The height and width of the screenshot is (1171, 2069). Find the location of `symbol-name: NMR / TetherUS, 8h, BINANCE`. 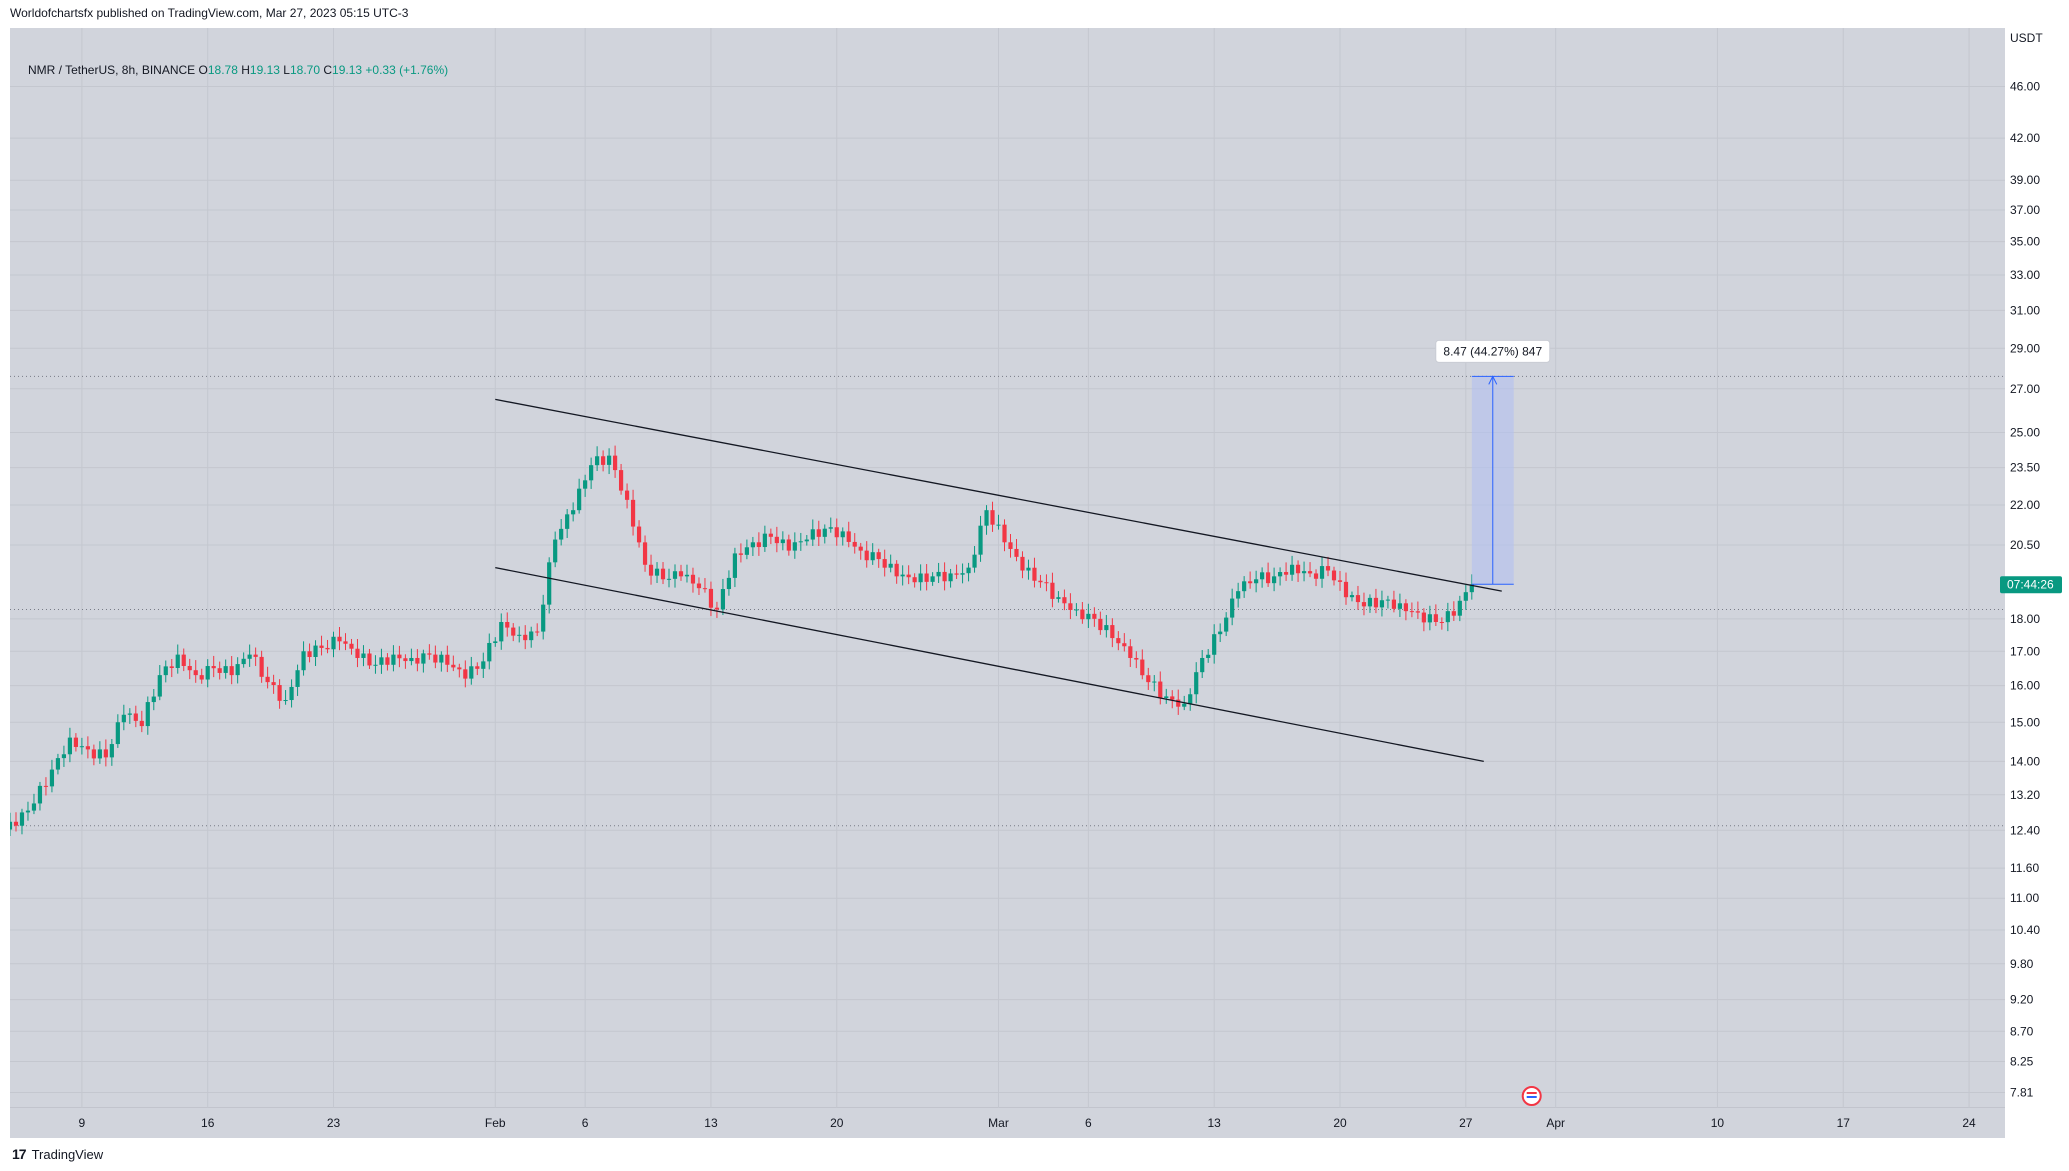

symbol-name: NMR / TetherUS, 8h, BINANCE is located at coordinates (112, 70).